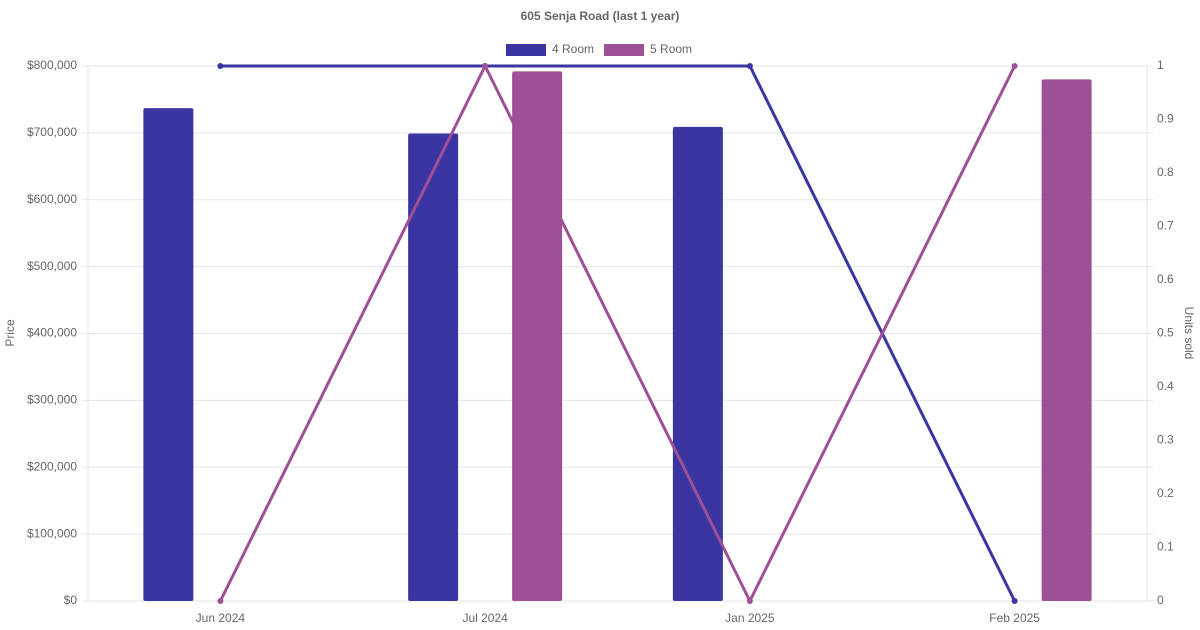 Image resolution: width=1200 pixels, height=630 pixels. I want to click on chart-title: 605 Senja Road (last 1 year), so click(600, 16).